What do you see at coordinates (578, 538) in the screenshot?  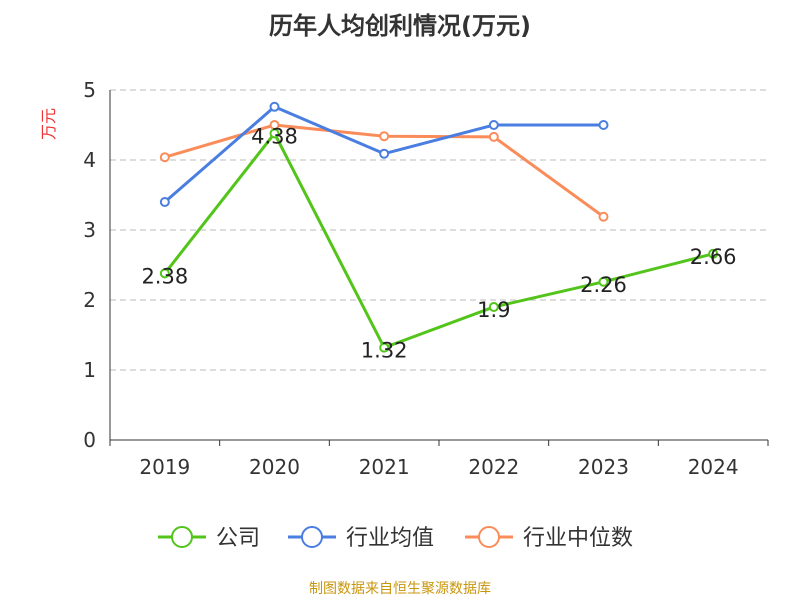 I see `legend-item: 行业中位数` at bounding box center [578, 538].